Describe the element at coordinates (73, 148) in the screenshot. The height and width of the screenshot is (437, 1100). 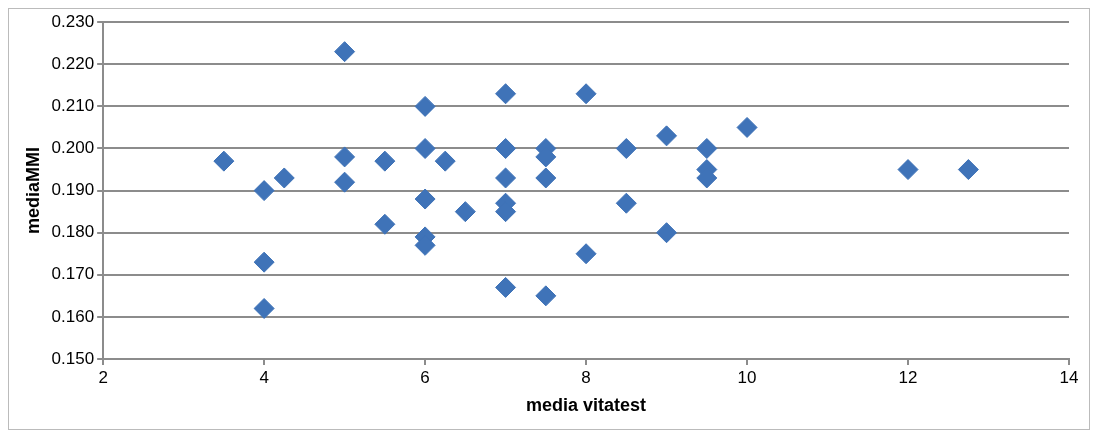
I see `y-tick-label: 0.200` at that location.